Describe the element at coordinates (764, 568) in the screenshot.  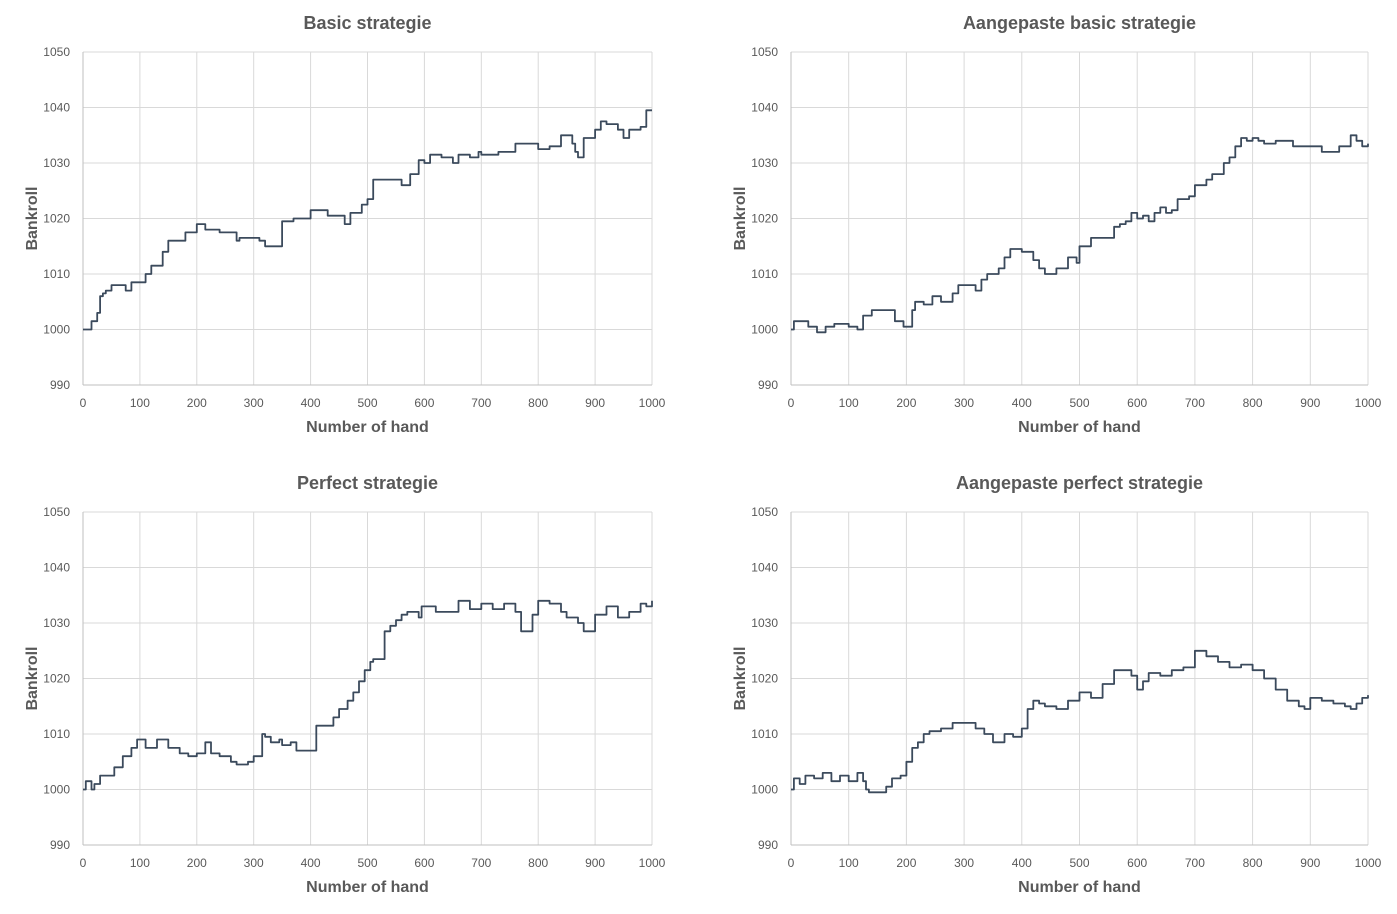
I see `chart-4-y-tick-label: 1040` at that location.